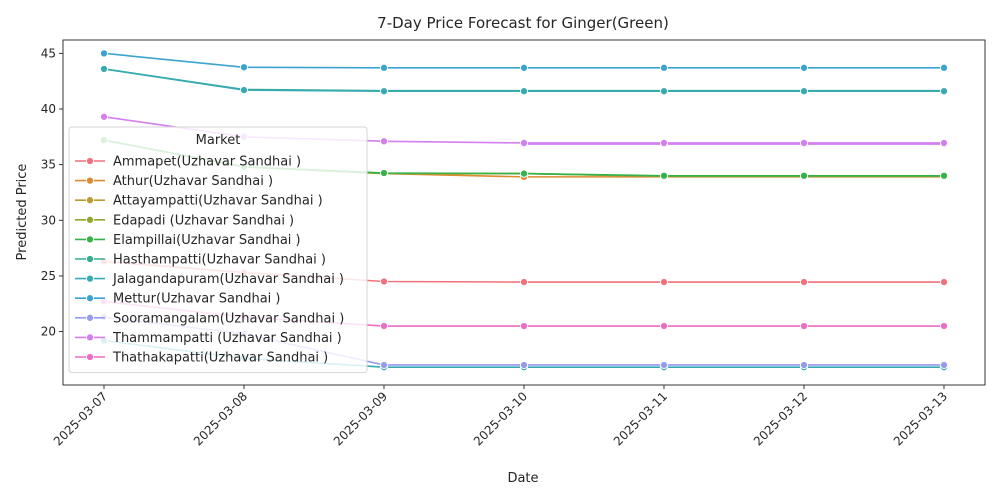 This screenshot has height=500, width=1000. I want to click on legend-label-10: Thathakapatti(Uzhavar Sandhai ), so click(220, 358).